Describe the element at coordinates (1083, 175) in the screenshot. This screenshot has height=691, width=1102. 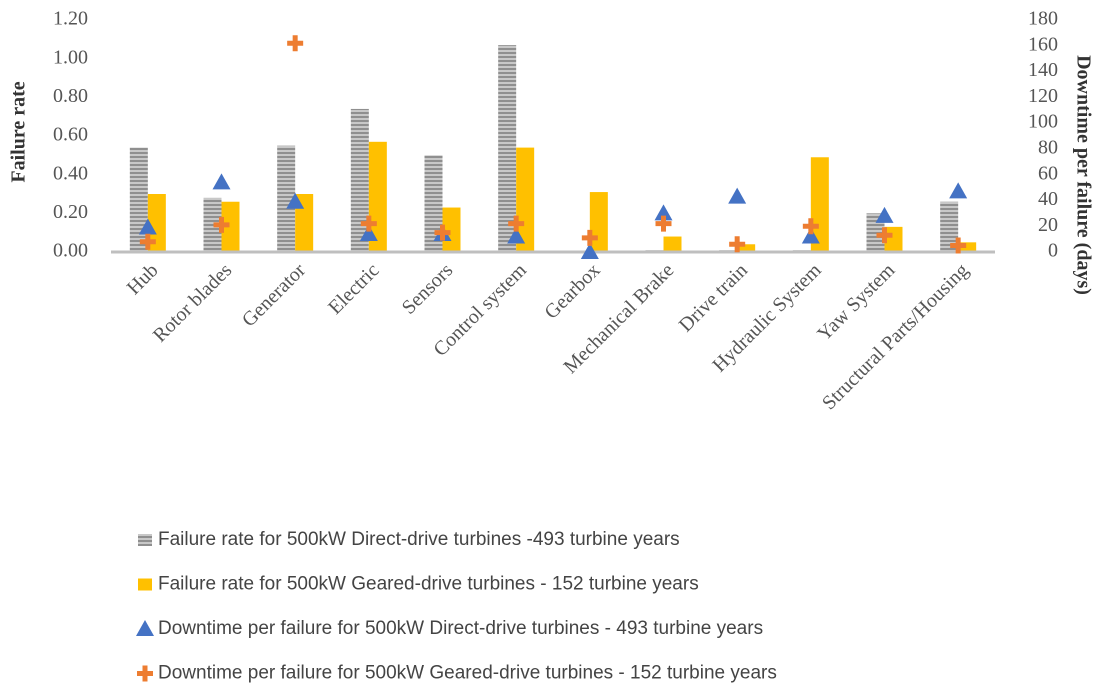
I see `y2-axis-title: Downtime per failure (days)` at that location.